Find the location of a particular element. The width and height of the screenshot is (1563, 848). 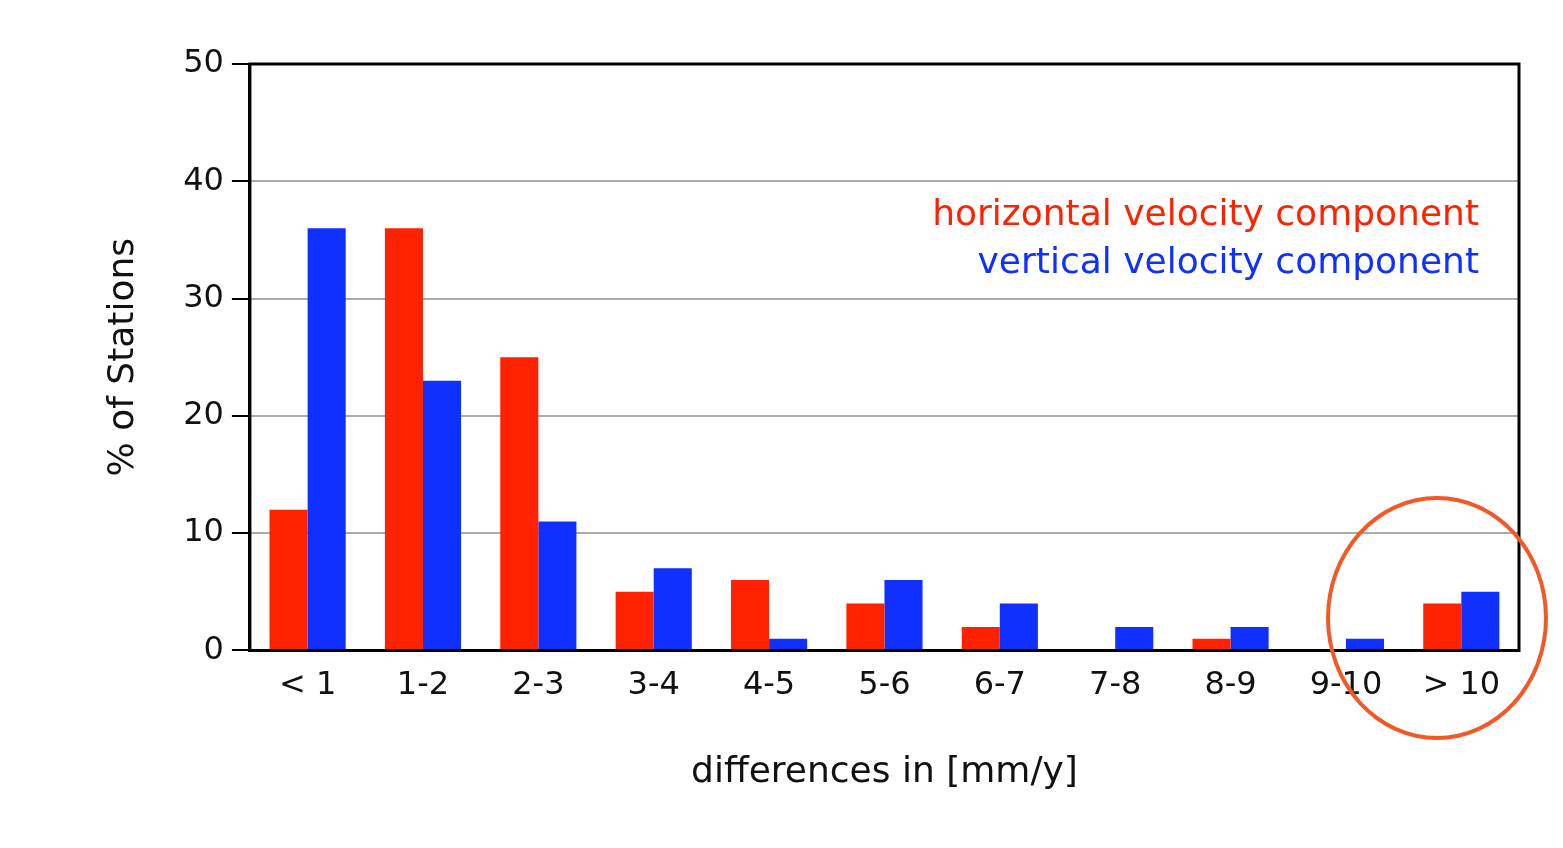

text: vertical velocity component is located at coordinates (1228, 261).